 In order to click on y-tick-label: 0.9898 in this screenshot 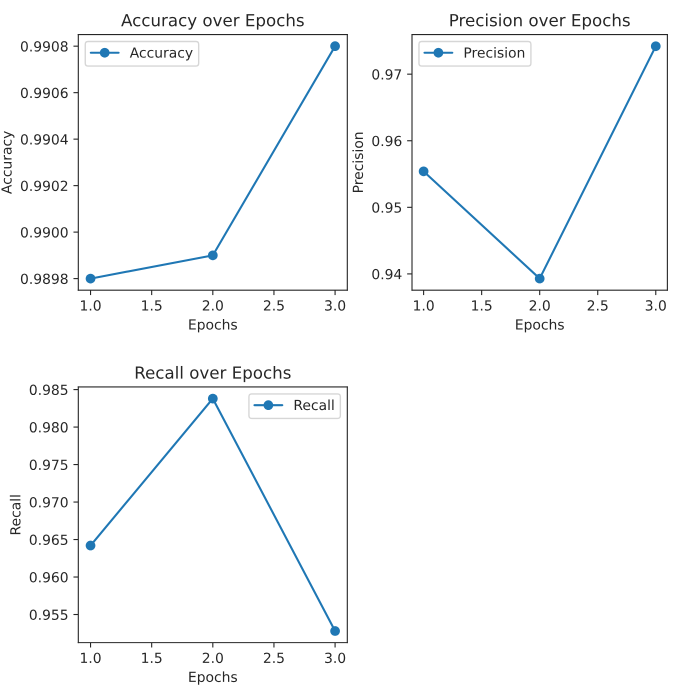, I will do `click(44, 279)`.